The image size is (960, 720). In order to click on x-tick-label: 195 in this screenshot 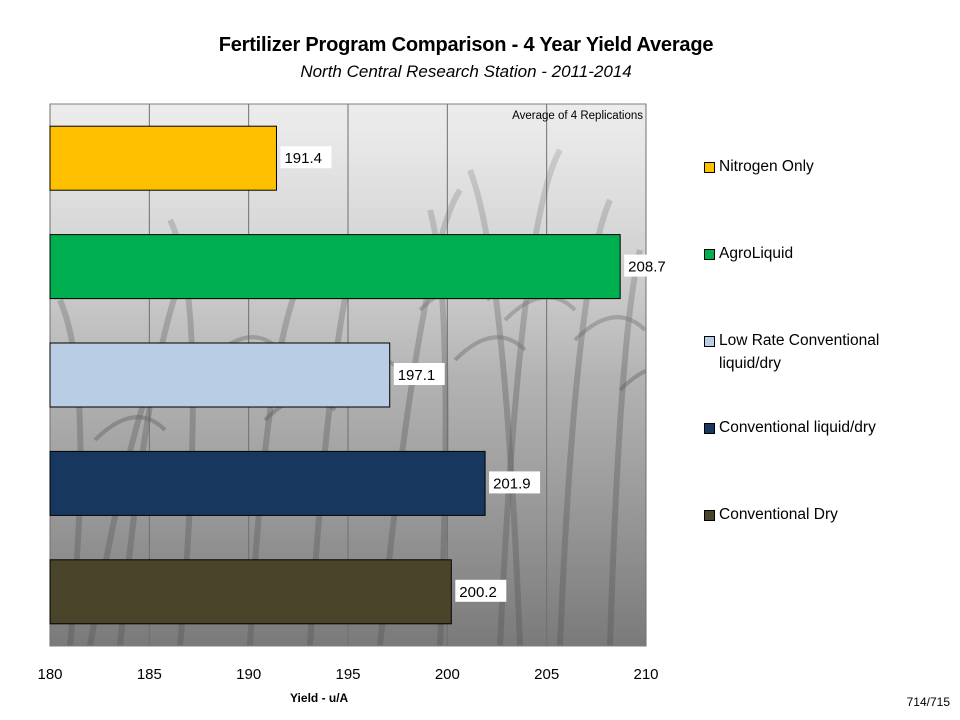, I will do `click(347, 674)`.